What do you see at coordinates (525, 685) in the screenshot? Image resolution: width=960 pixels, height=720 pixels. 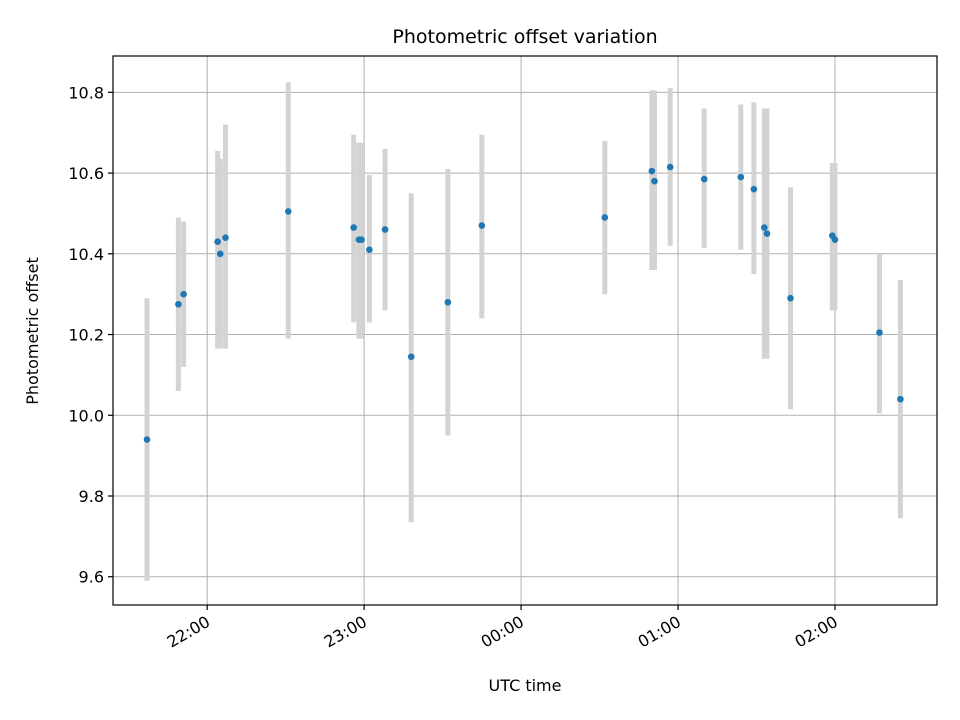 I see `x-axis-label: UTC time` at bounding box center [525, 685].